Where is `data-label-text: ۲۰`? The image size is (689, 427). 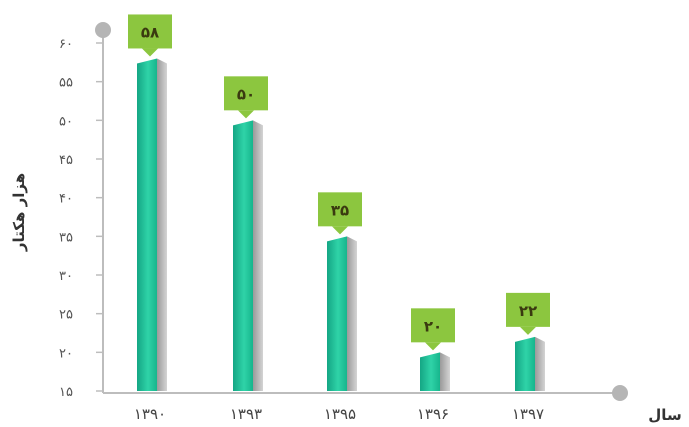
data-label-text: ۲۰ is located at coordinates (433, 326).